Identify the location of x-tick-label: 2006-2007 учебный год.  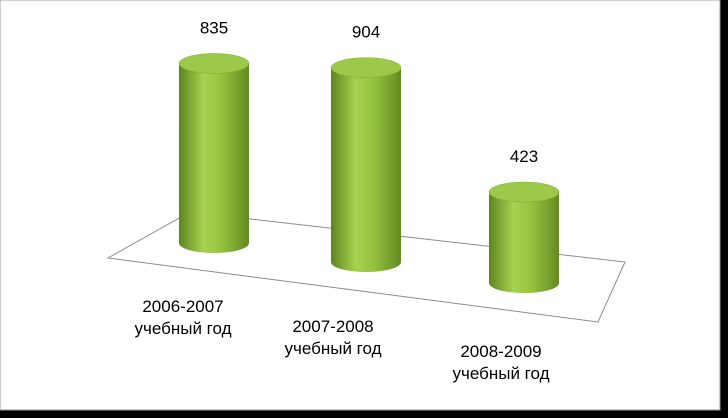
(183, 317).